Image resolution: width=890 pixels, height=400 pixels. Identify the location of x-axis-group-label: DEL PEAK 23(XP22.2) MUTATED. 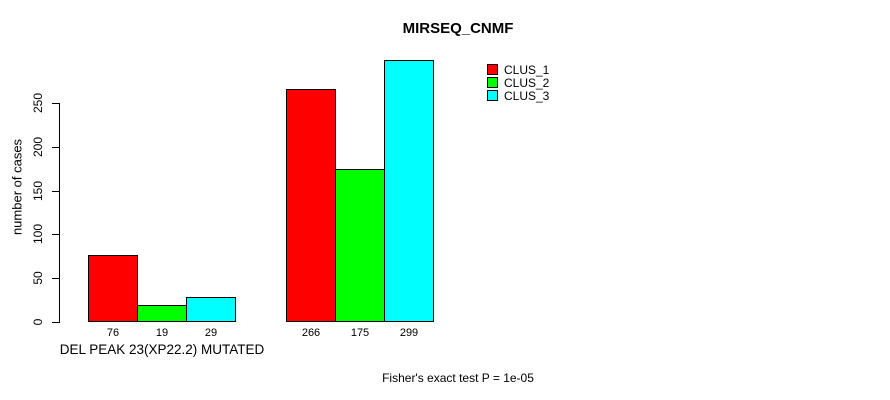
(162, 349).